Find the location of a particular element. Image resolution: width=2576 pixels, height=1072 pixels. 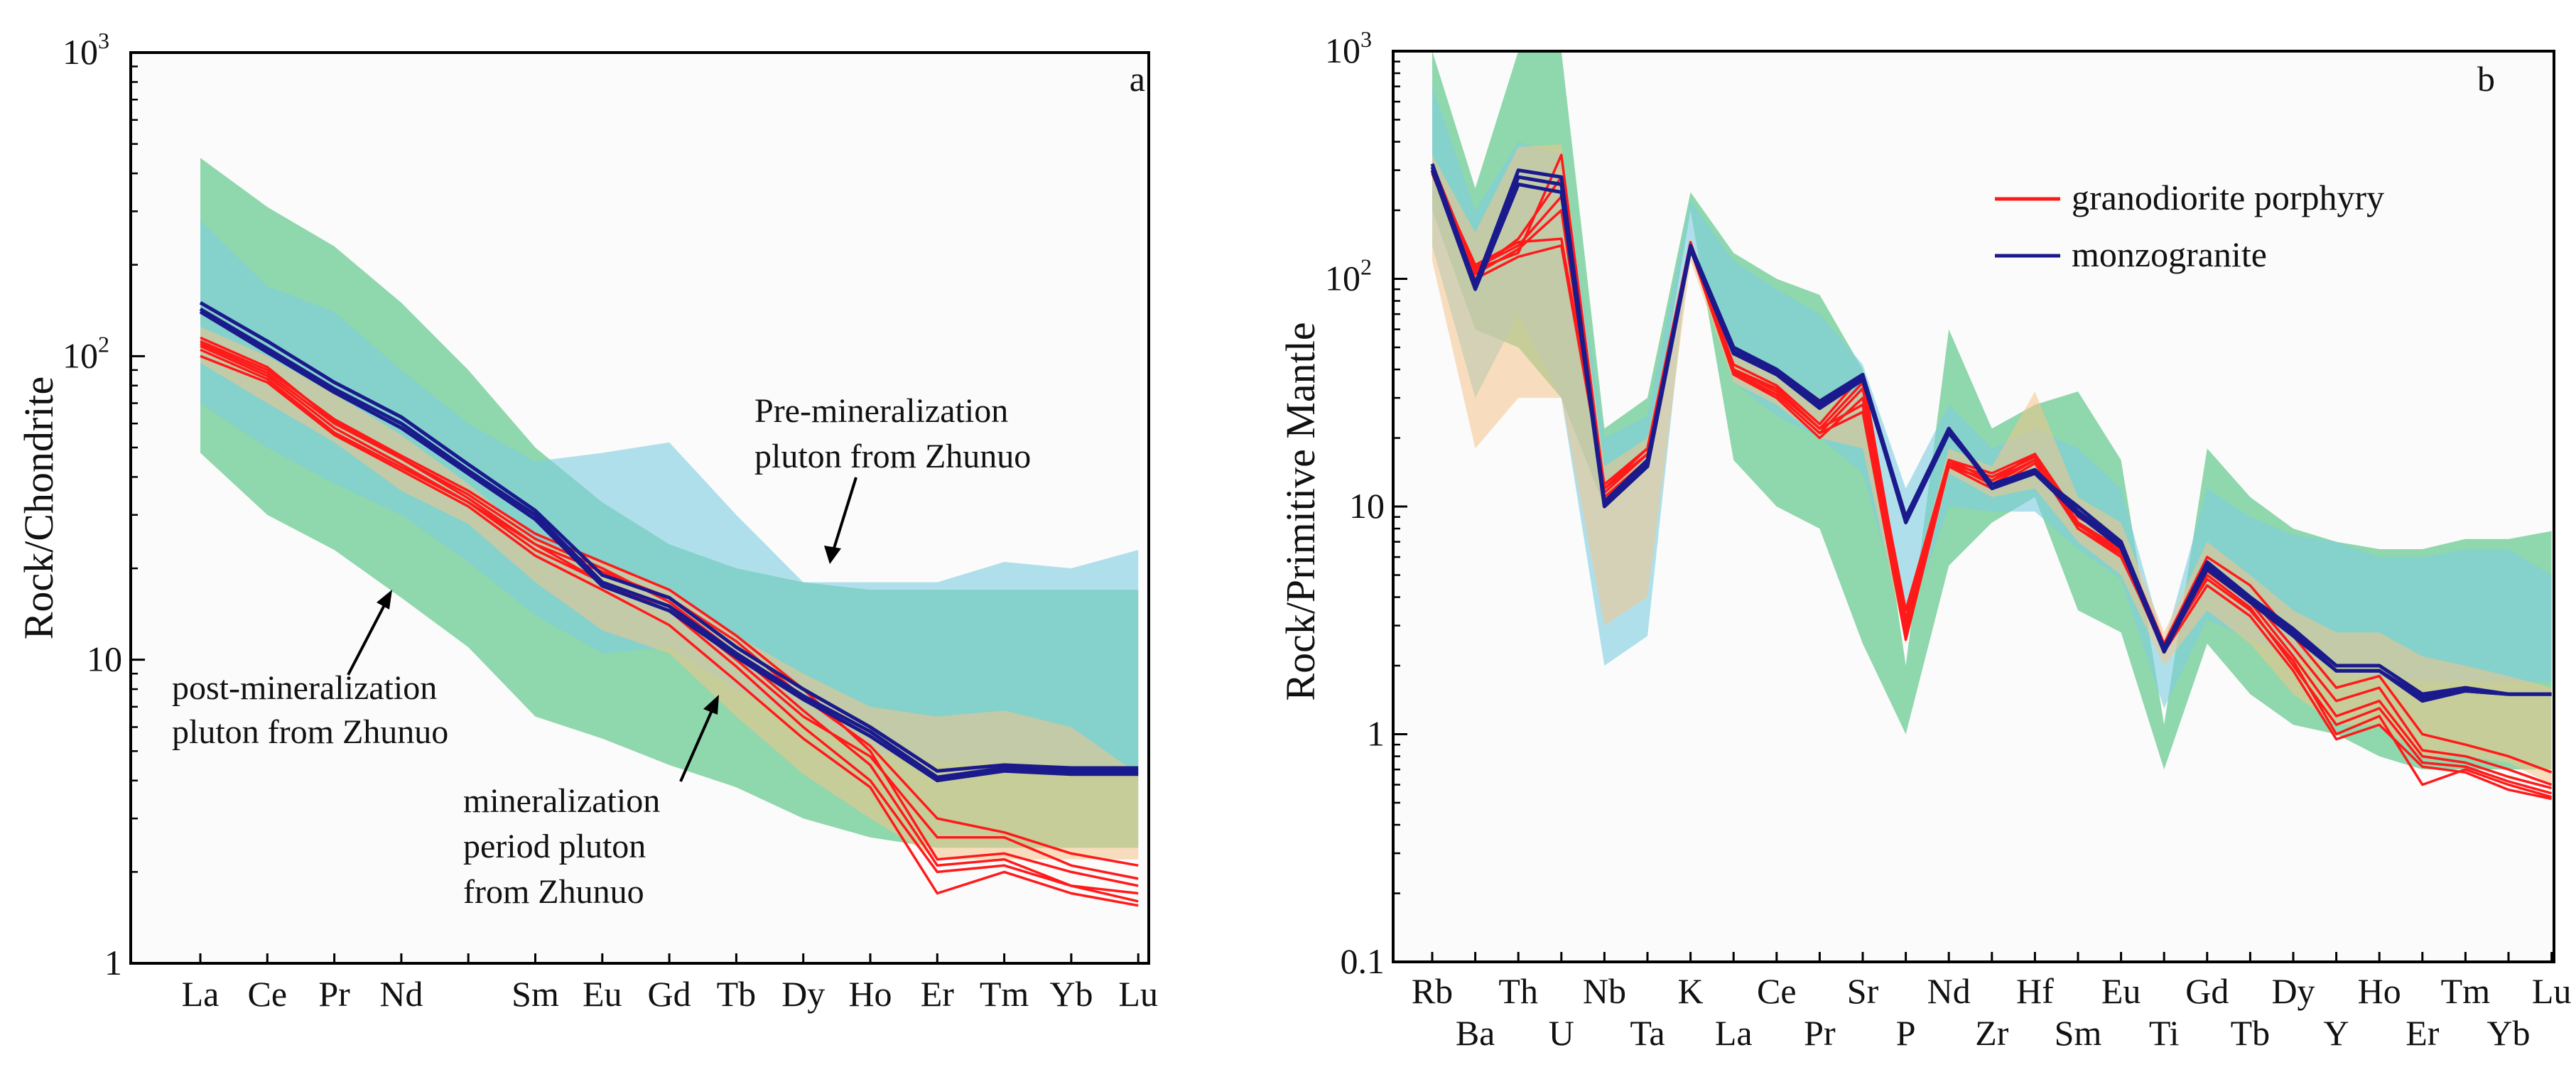

x-tick-label-Y: Y is located at coordinates (2336, 1033).